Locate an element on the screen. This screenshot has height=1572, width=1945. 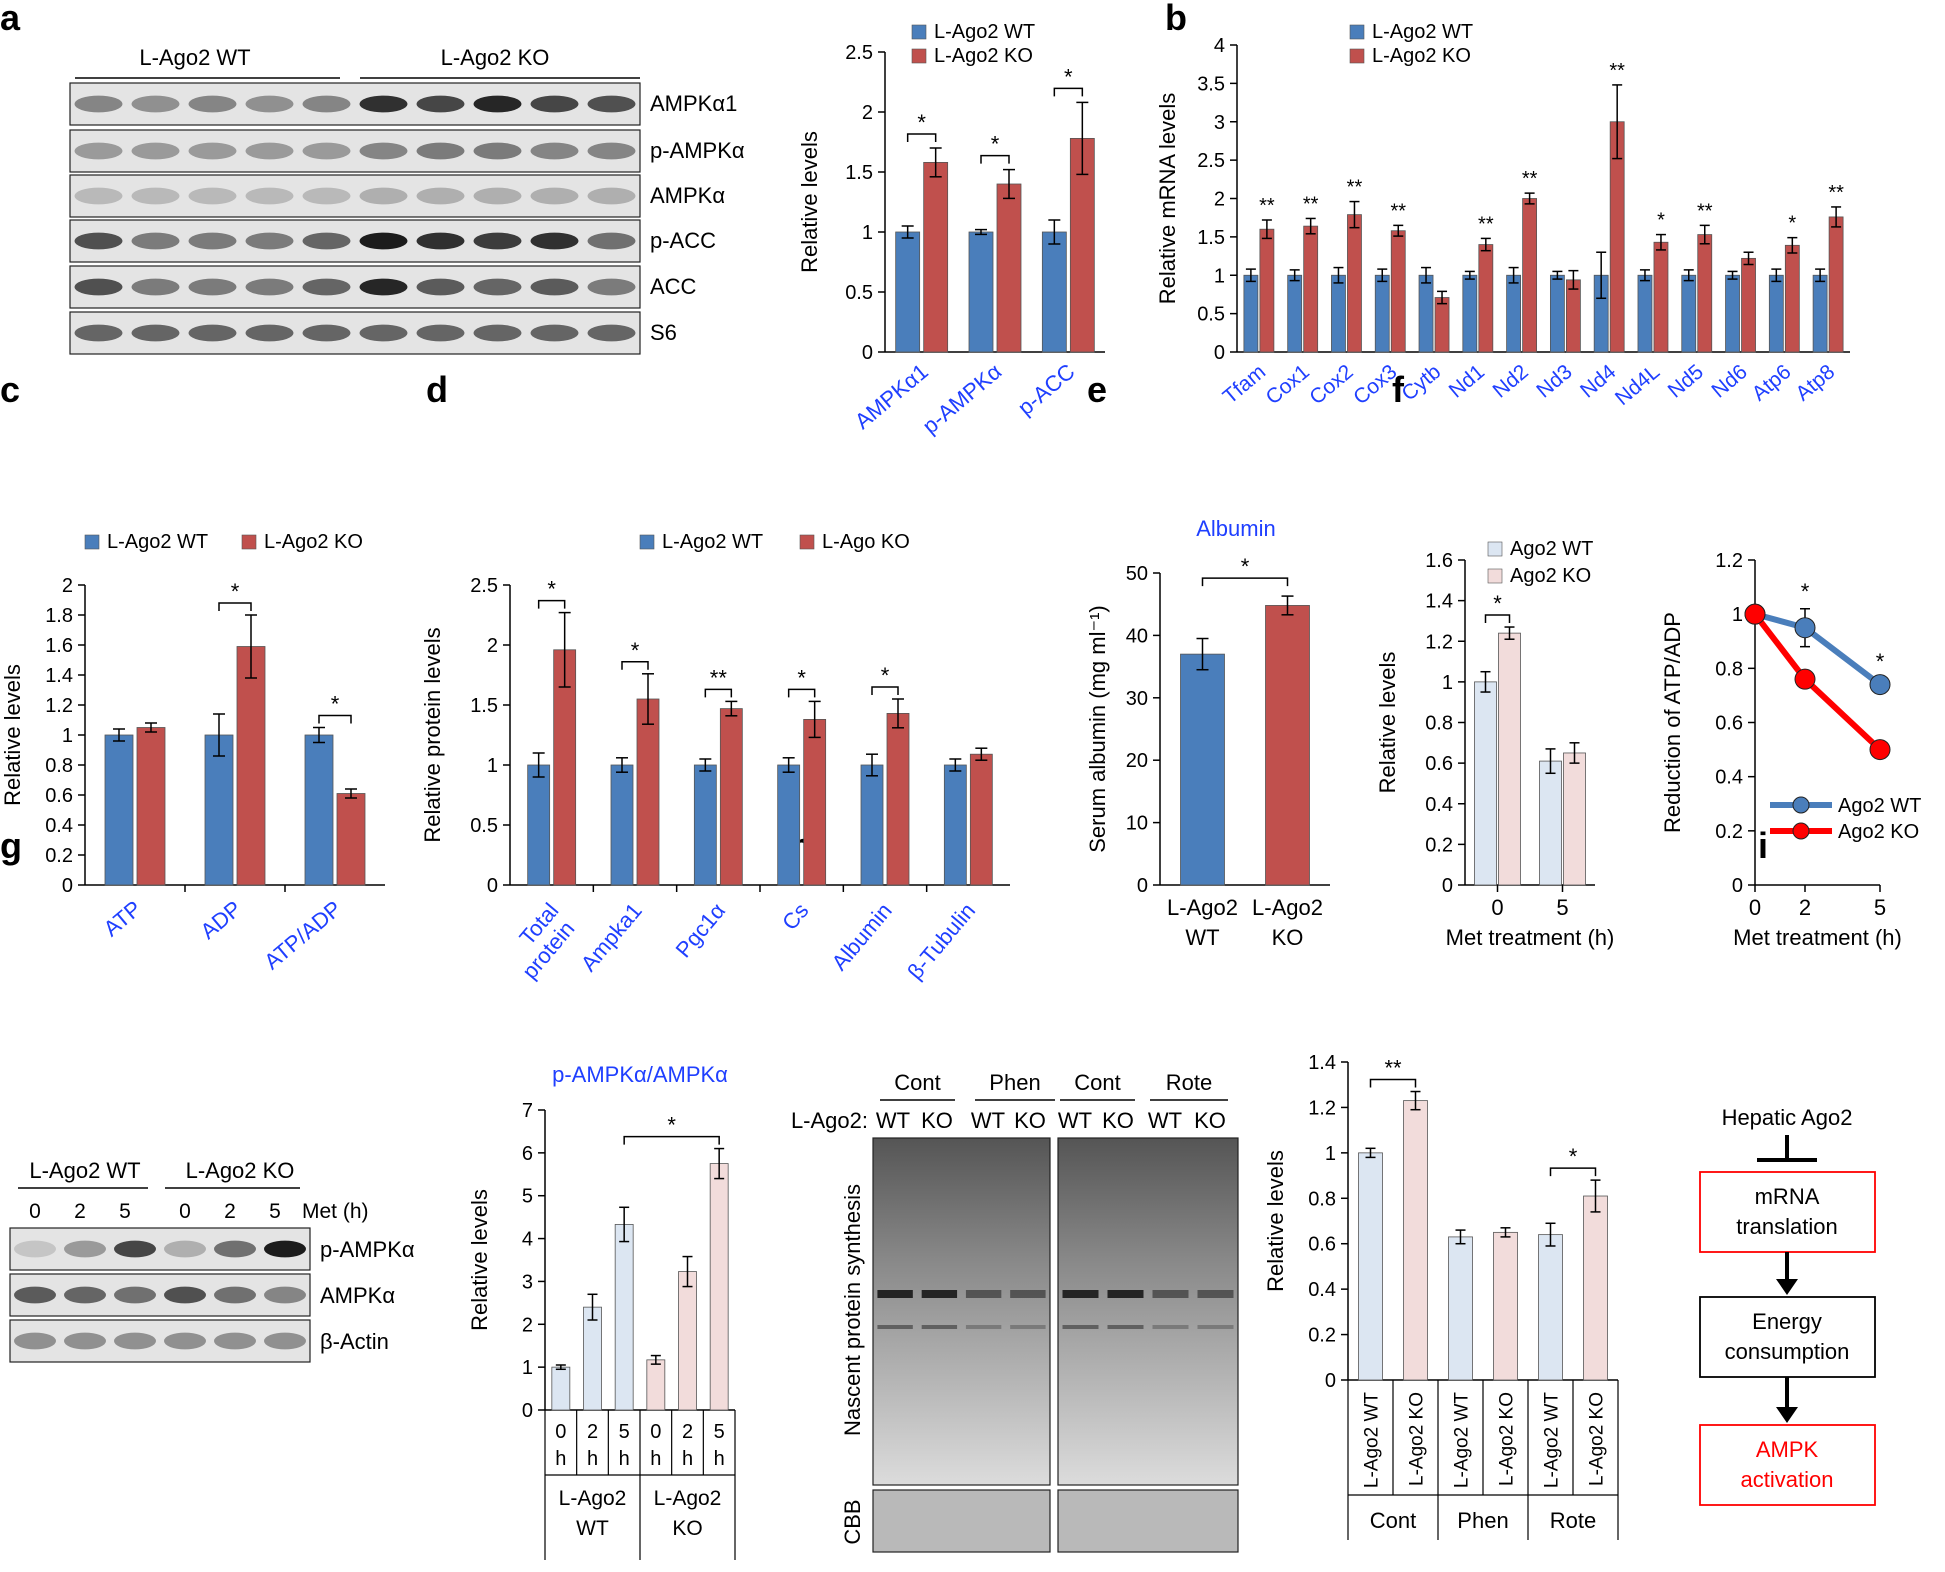
panel-letter-e: e is located at coordinates (1097, 389).